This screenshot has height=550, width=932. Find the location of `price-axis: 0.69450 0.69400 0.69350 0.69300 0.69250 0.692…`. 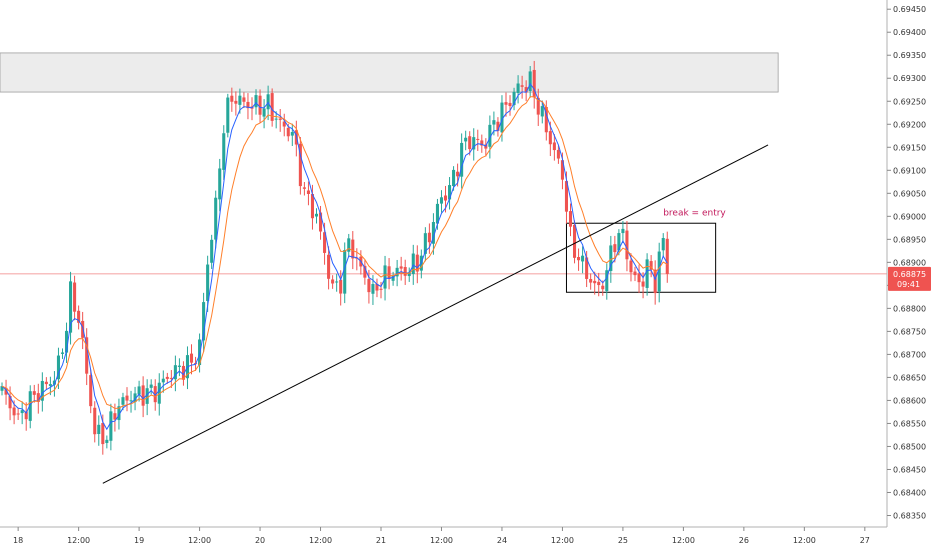

price-axis: 0.69450 0.69400 0.69350 0.69300 0.69250 0.692… is located at coordinates (909, 275).